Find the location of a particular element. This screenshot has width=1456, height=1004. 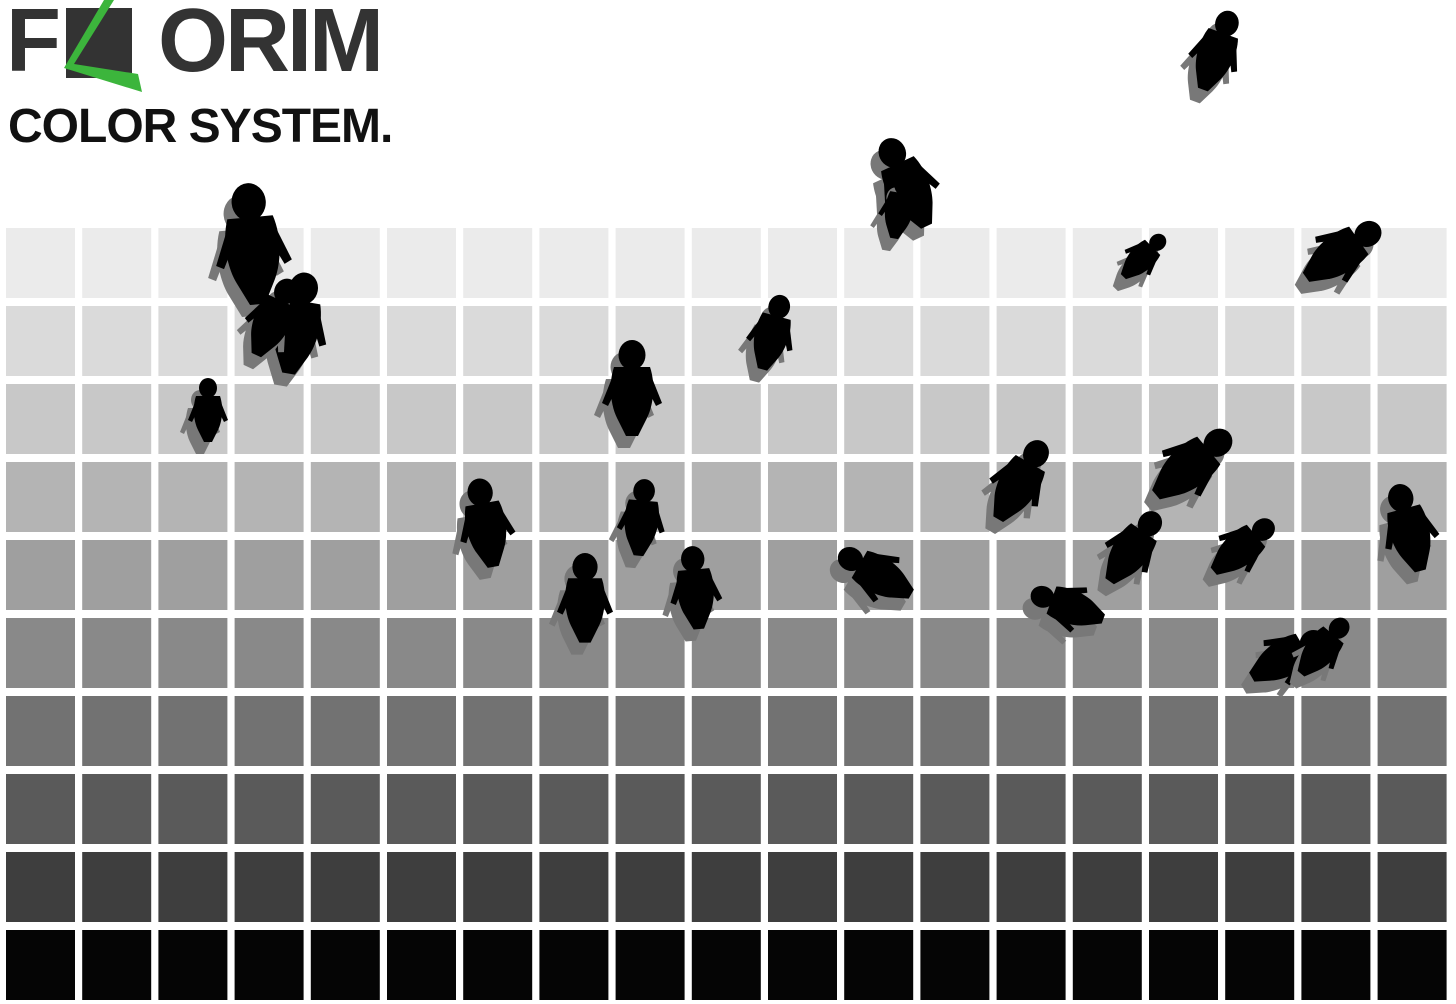

tagline: COLOR SYSTEM. is located at coordinates (200, 126).